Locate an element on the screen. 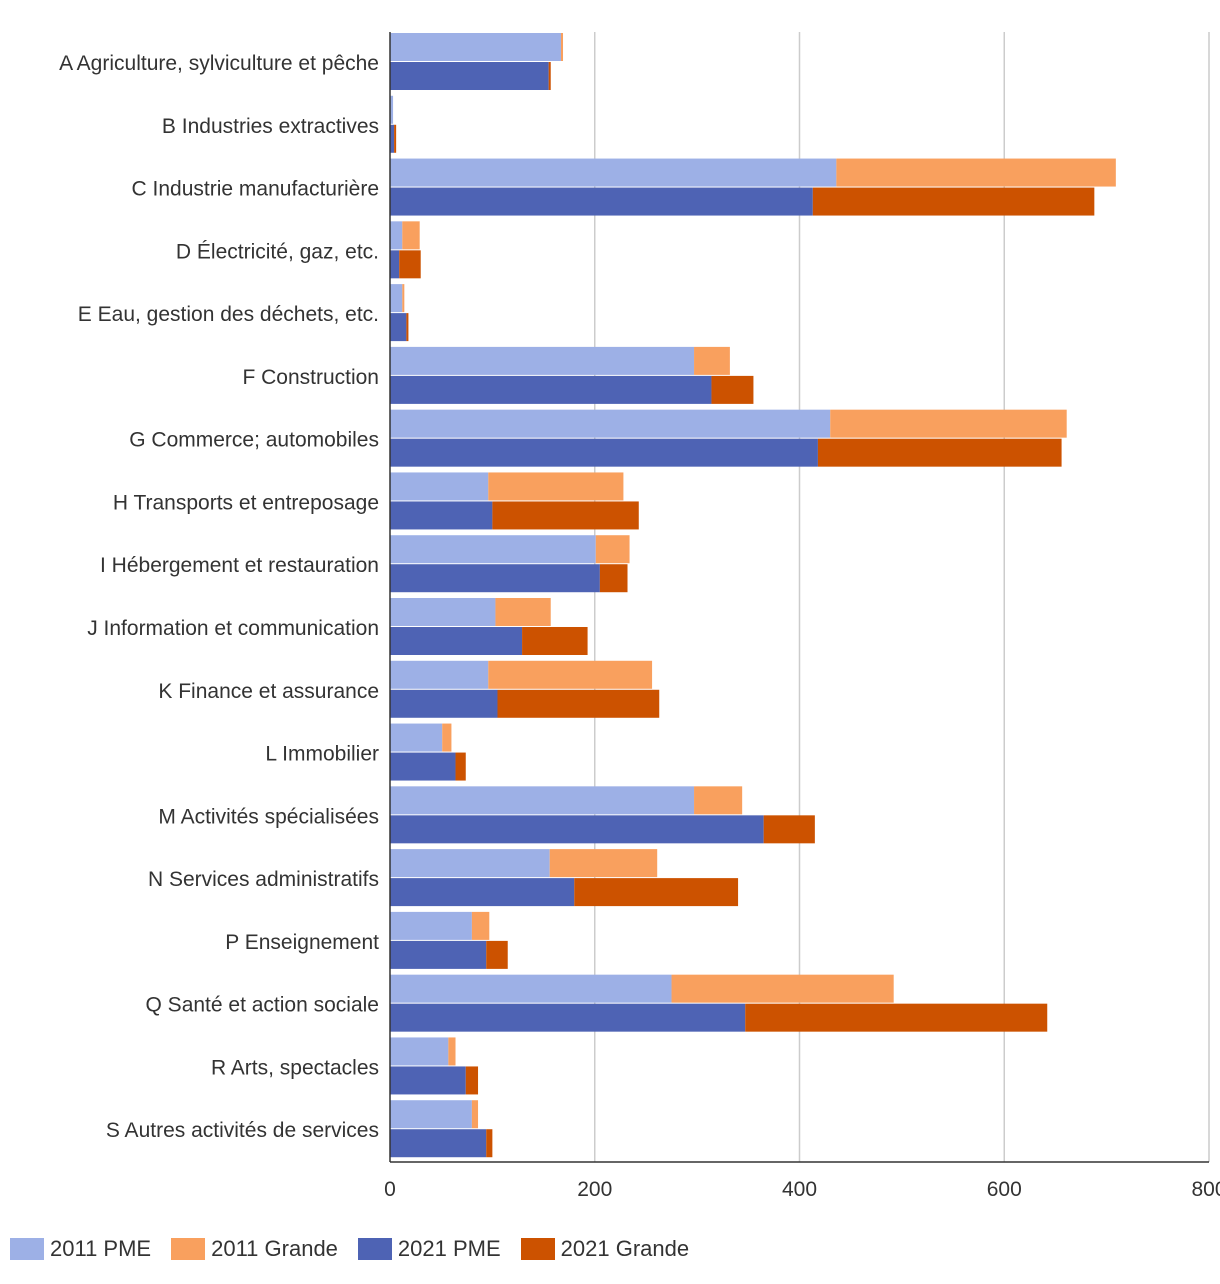 The width and height of the screenshot is (1220, 1284). category-label: I Hébergement et restauration is located at coordinates (239, 565).